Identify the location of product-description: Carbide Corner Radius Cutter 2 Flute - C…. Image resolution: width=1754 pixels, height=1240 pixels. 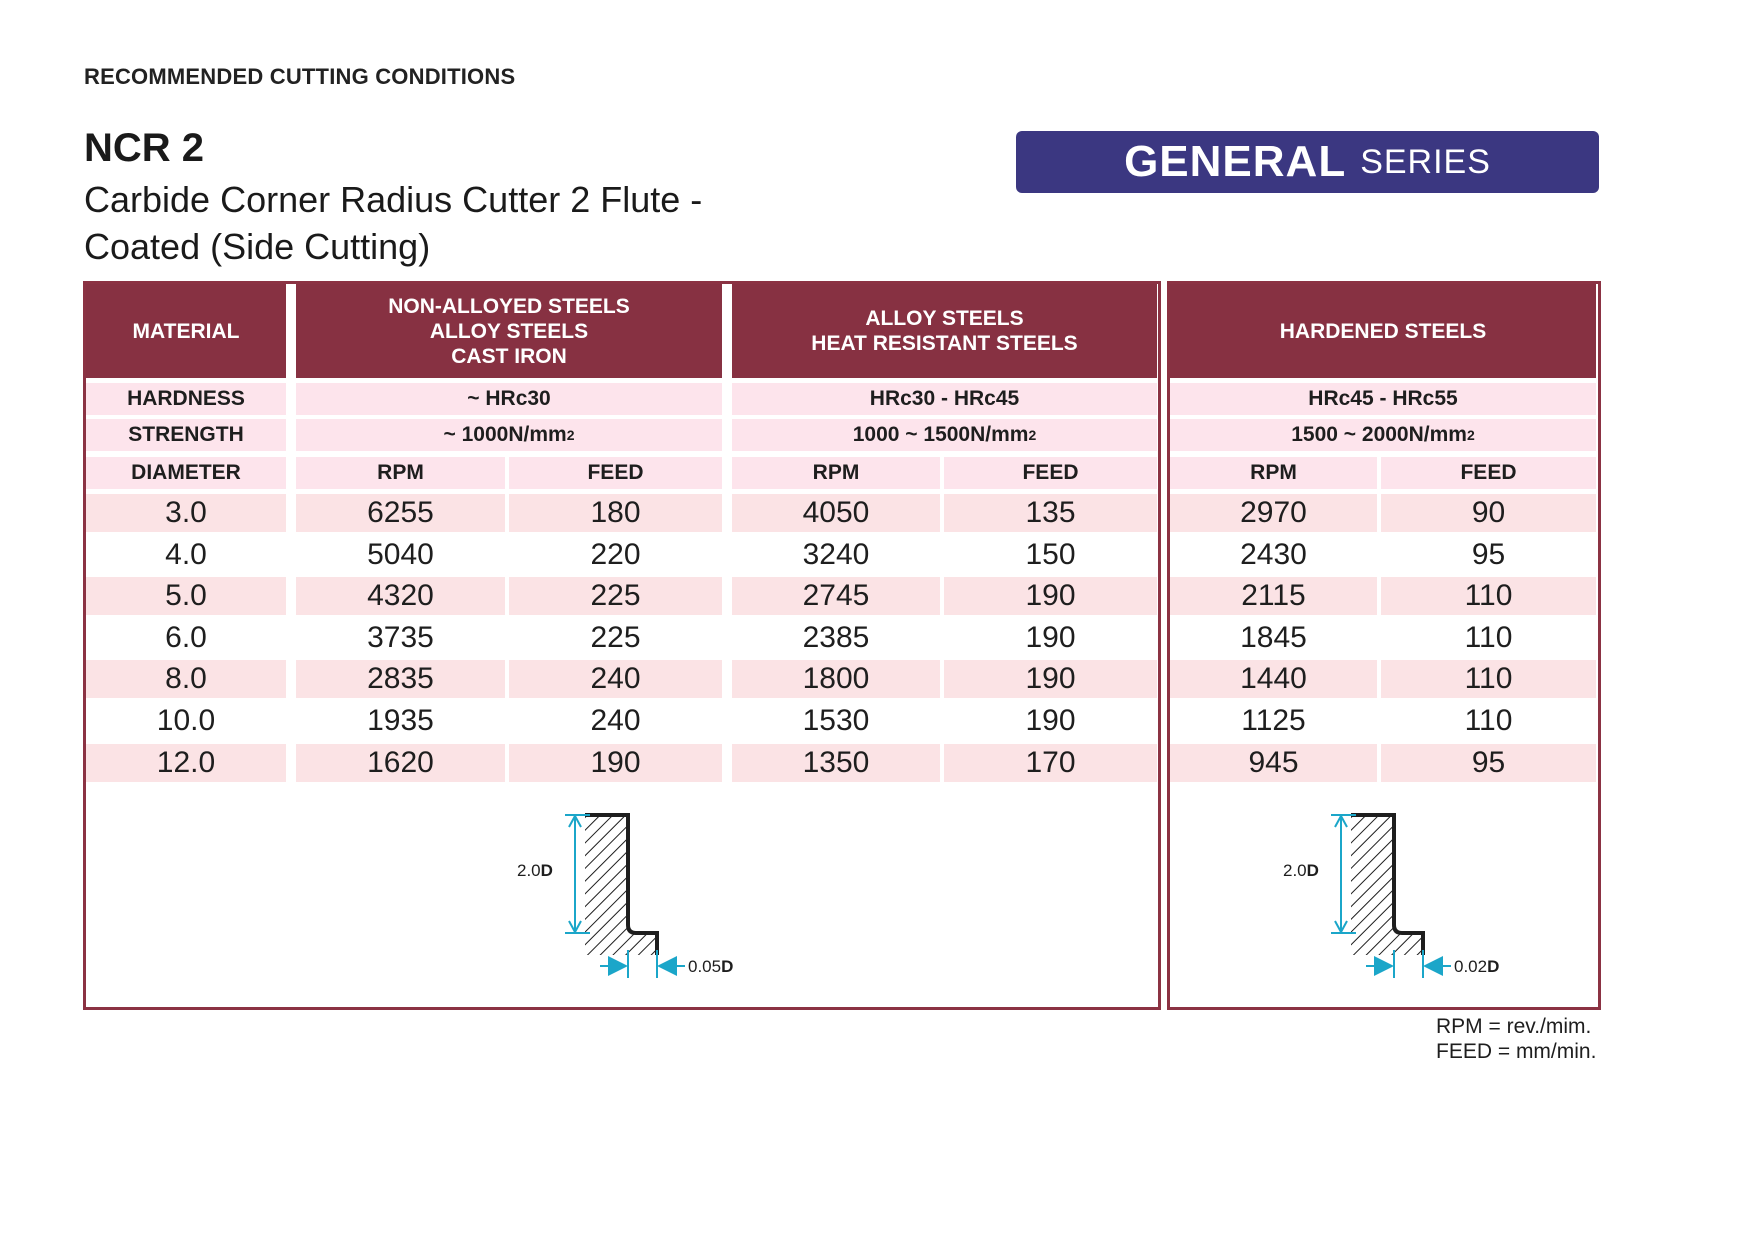
(434, 223).